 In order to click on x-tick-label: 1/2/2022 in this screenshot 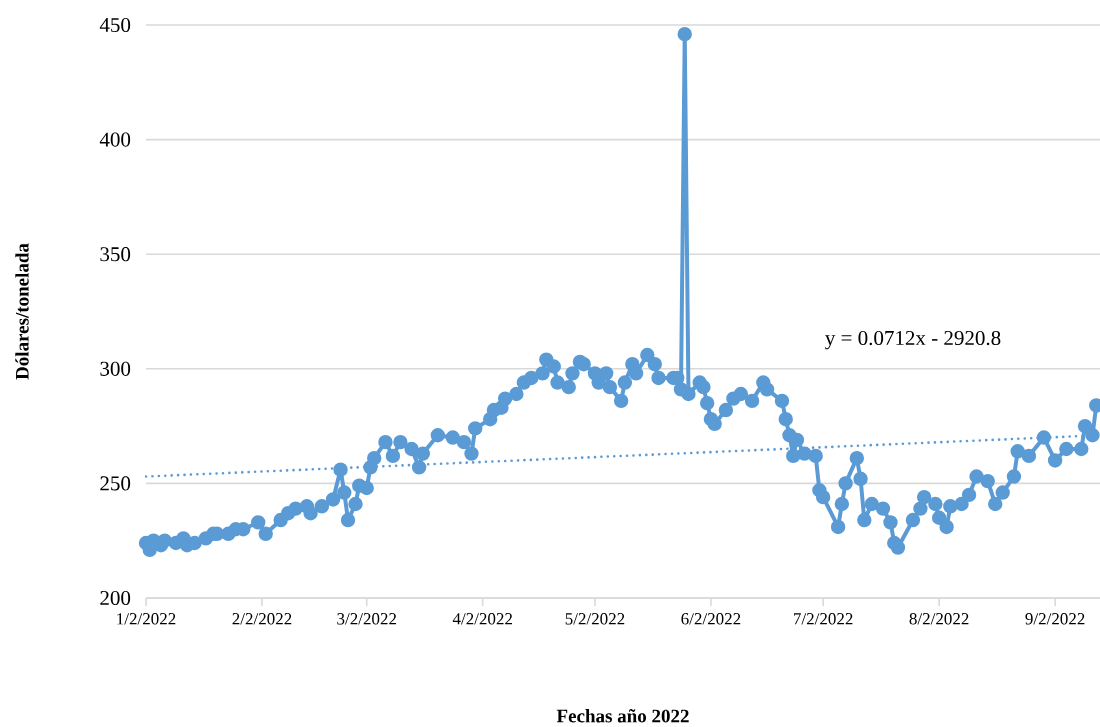, I will do `click(146, 619)`.